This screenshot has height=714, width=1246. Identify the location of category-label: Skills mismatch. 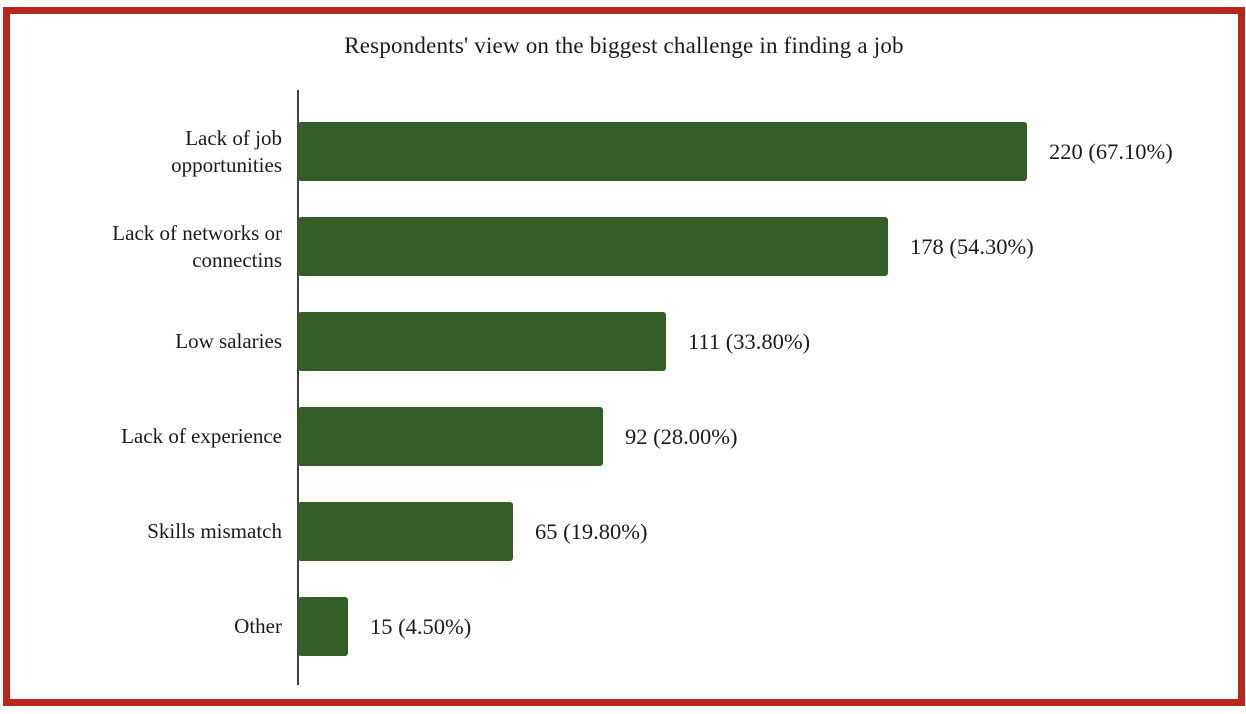
(214, 531).